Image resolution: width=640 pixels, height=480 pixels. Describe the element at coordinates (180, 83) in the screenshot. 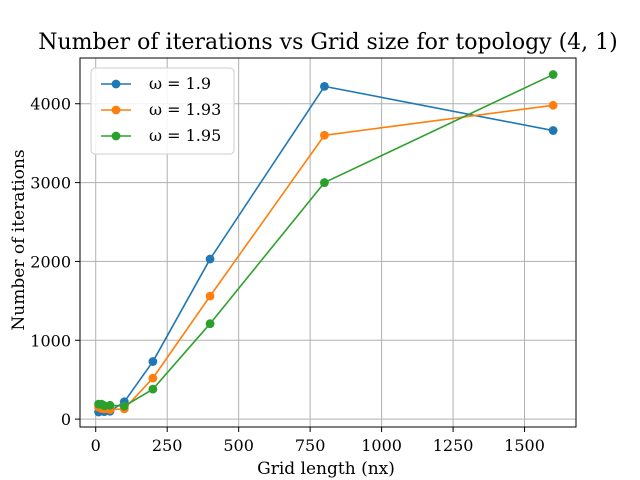

I see `legend-label-1: ω = 1.9` at that location.